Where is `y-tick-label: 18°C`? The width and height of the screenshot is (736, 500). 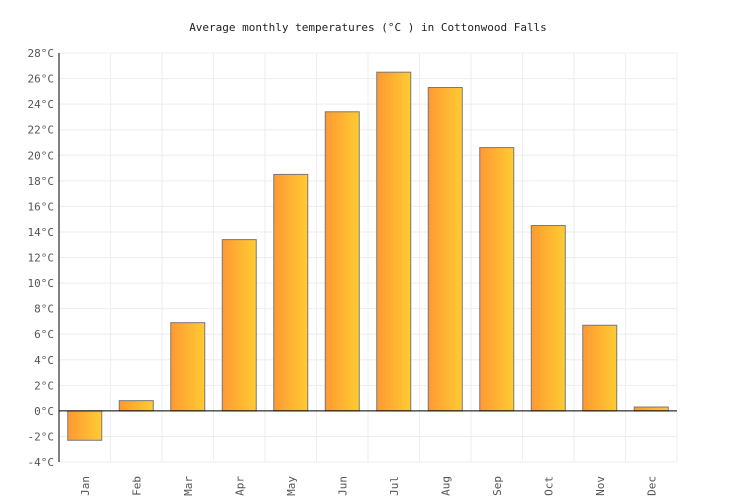 y-tick-label: 18°C is located at coordinates (41, 181).